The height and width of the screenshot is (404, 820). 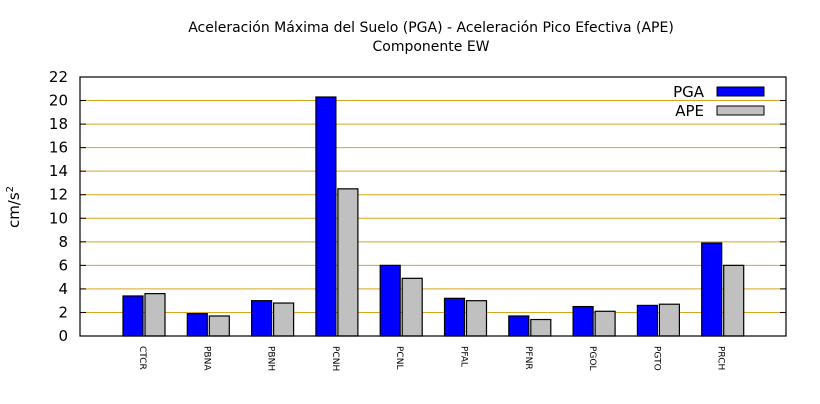 What do you see at coordinates (58, 218) in the screenshot?
I see `y-tick-label: 10` at bounding box center [58, 218].